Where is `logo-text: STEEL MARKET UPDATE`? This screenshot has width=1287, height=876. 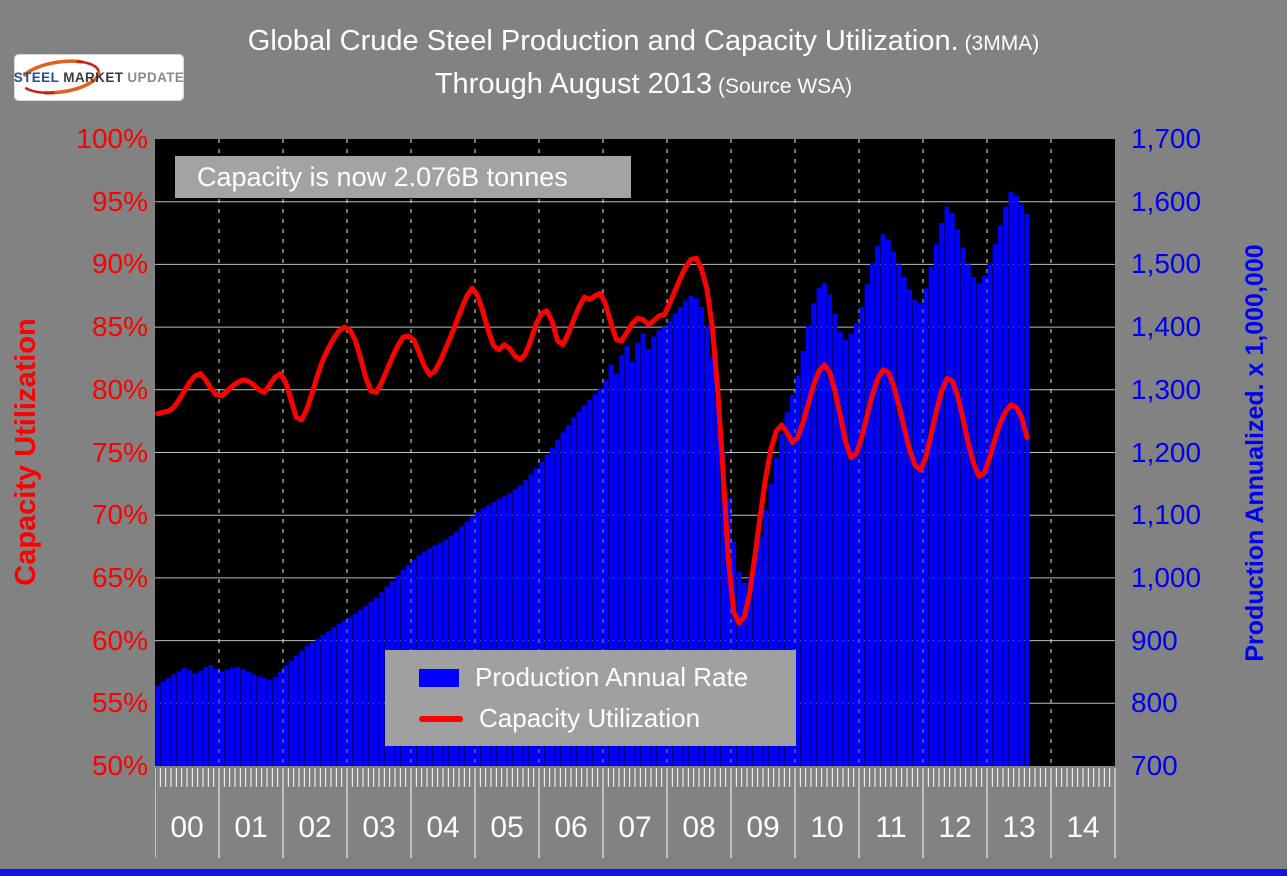
logo-text: STEEL MARKET UPDATE is located at coordinates (99, 77).